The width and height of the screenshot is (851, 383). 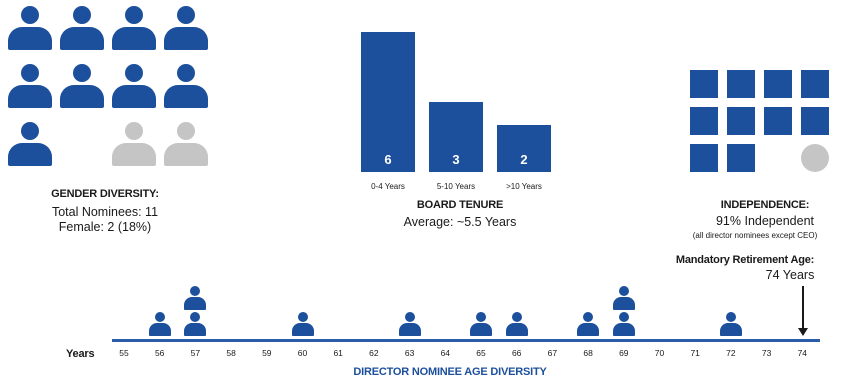 I want to click on age-tick-label: 61, so click(x=338, y=353).